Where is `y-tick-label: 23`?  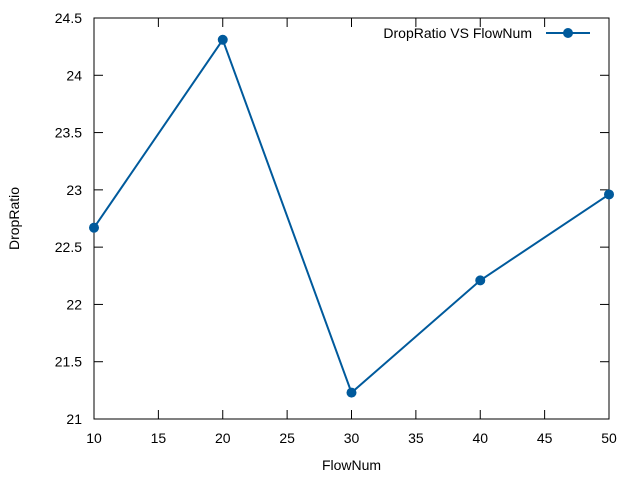
y-tick-label: 23 is located at coordinates (74, 190).